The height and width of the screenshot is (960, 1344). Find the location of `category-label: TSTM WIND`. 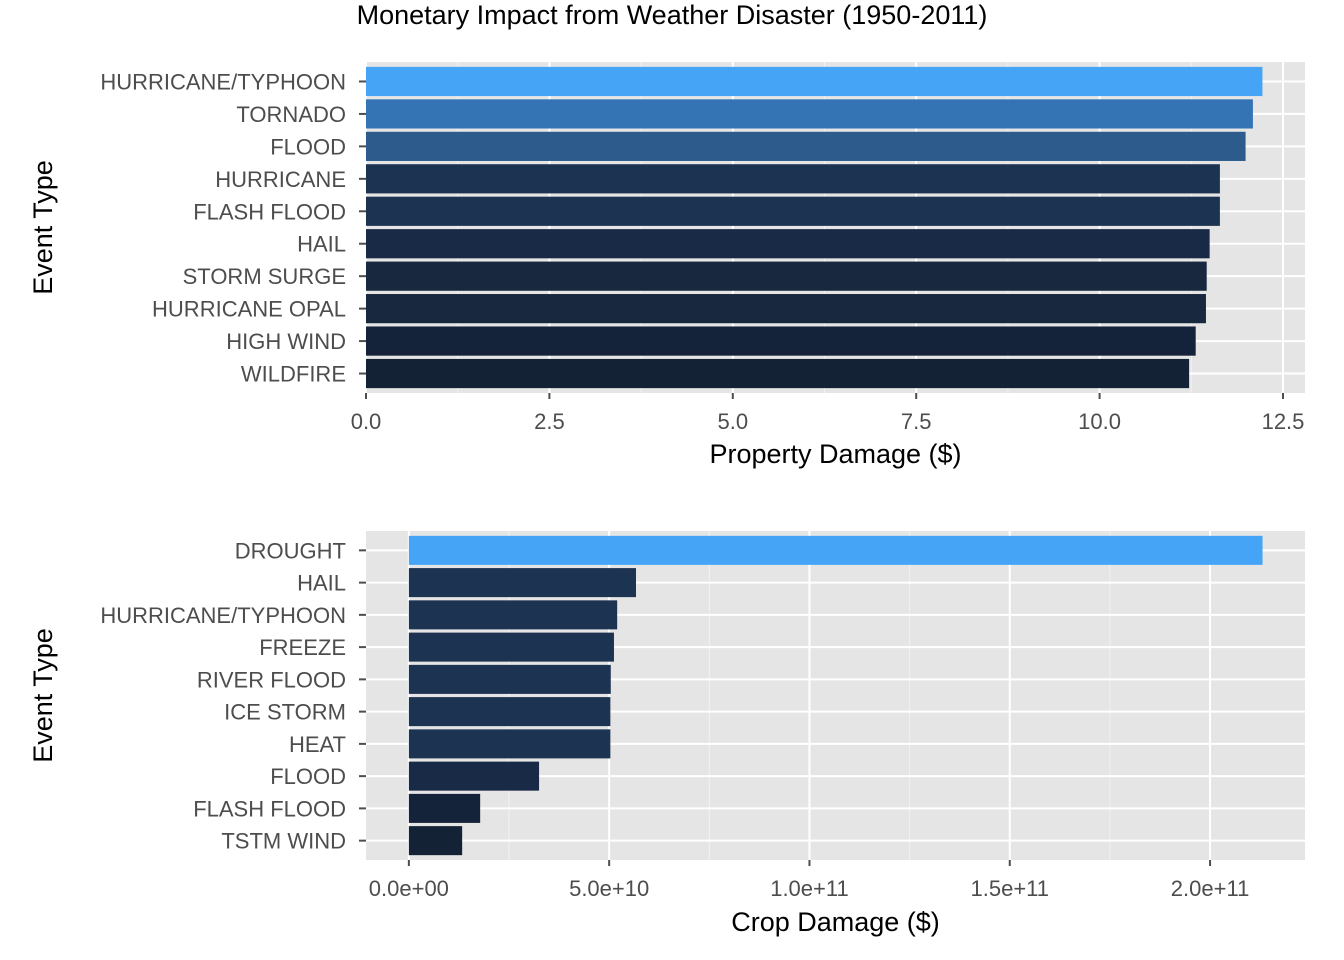

category-label: TSTM WIND is located at coordinates (283, 841).